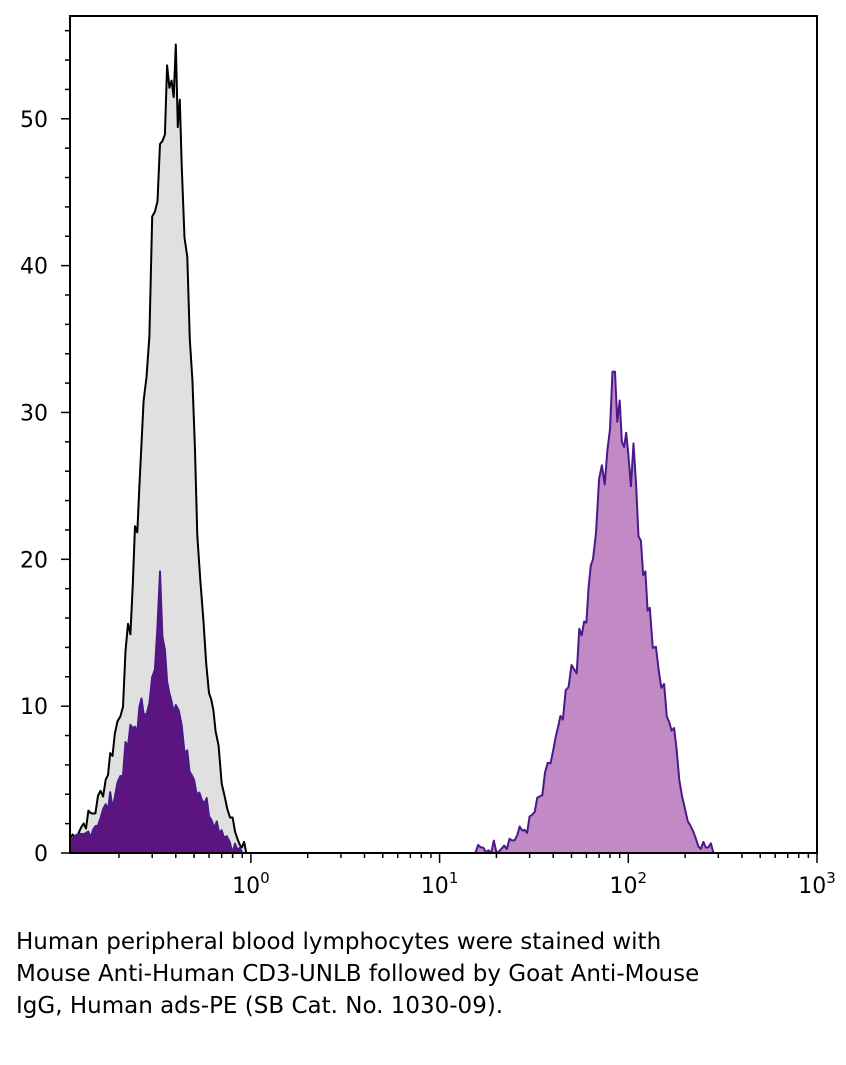  Describe the element at coordinates (45, 448) in the screenshot. I see `y-axis: 0 10 20 30 40 50` at that location.